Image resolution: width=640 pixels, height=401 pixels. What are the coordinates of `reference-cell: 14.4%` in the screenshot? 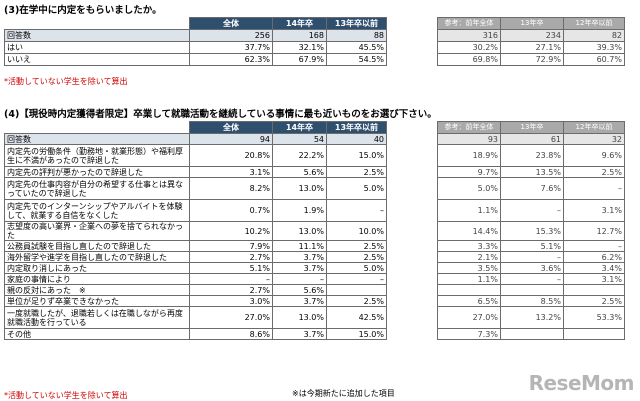 It's located at (469, 231).